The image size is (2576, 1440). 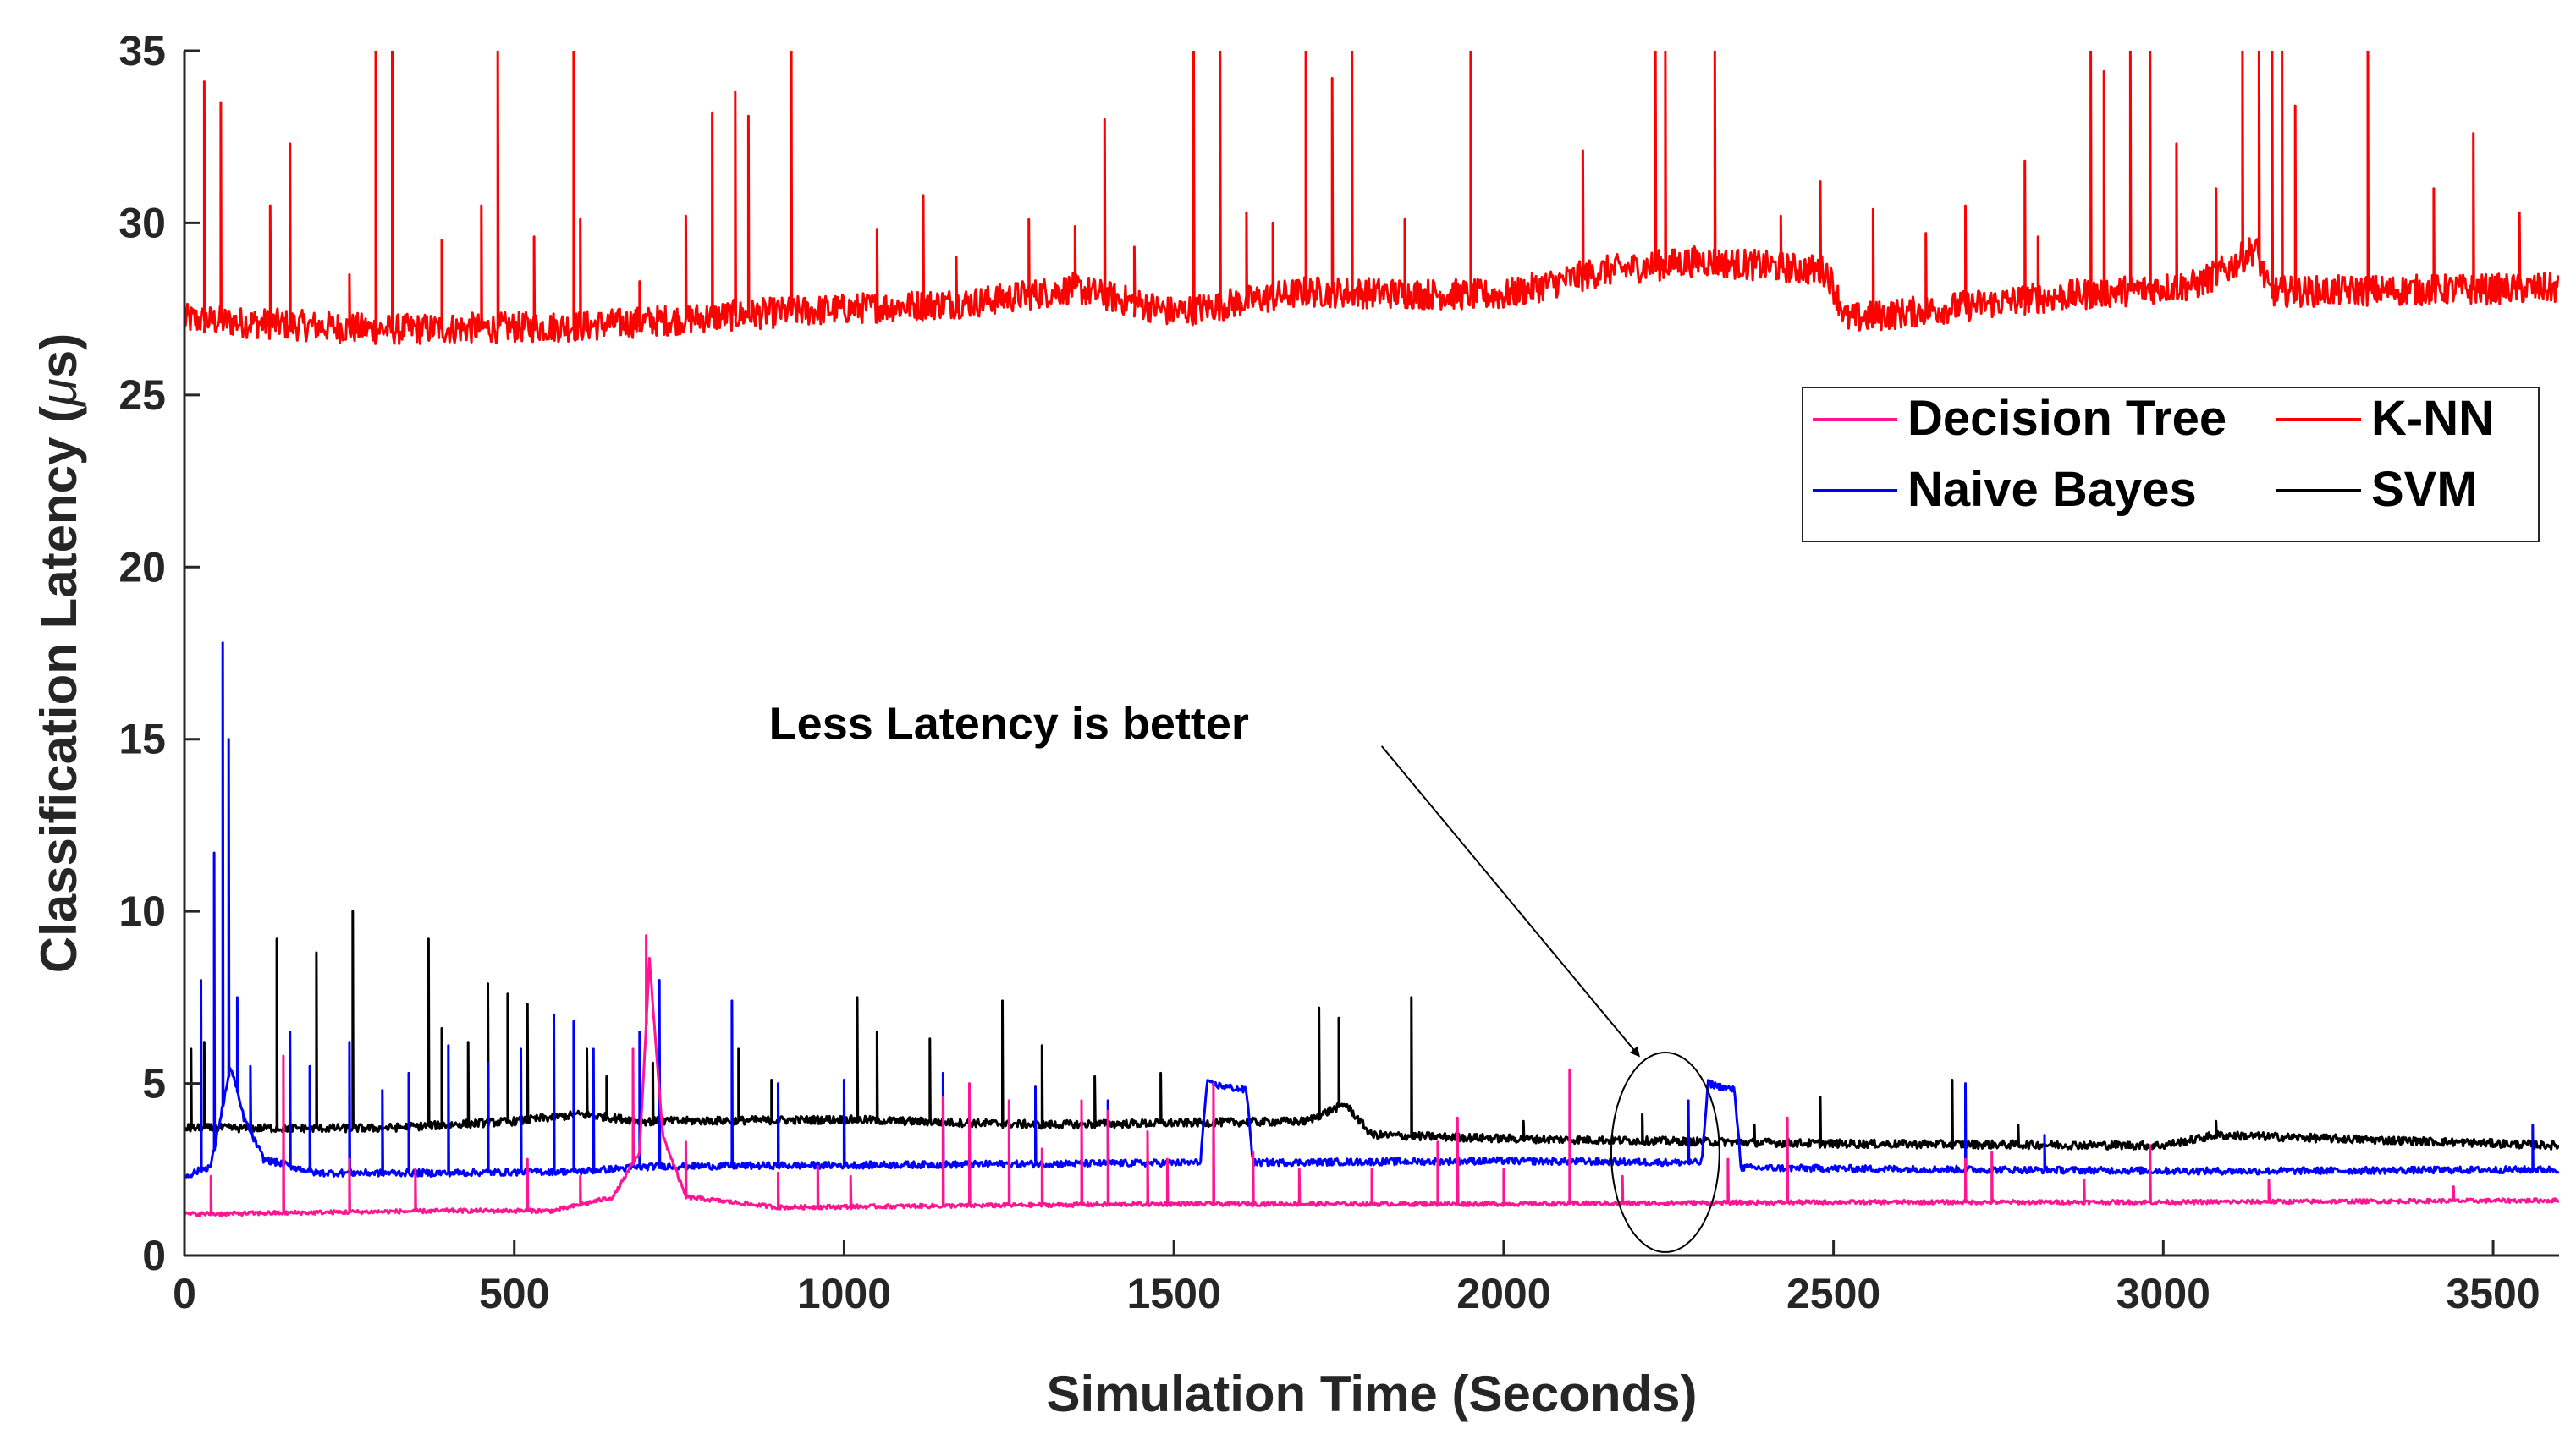 What do you see at coordinates (142, 567) in the screenshot?
I see `y-tick-label: 20` at bounding box center [142, 567].